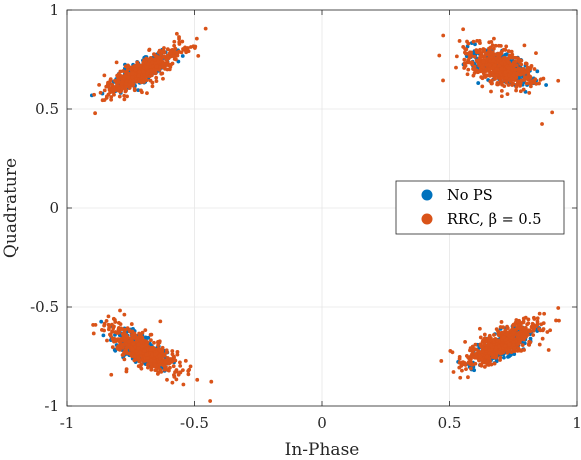 The width and height of the screenshot is (581, 460). What do you see at coordinates (51, 406) in the screenshot?
I see `y-tick-label: -1` at bounding box center [51, 406].